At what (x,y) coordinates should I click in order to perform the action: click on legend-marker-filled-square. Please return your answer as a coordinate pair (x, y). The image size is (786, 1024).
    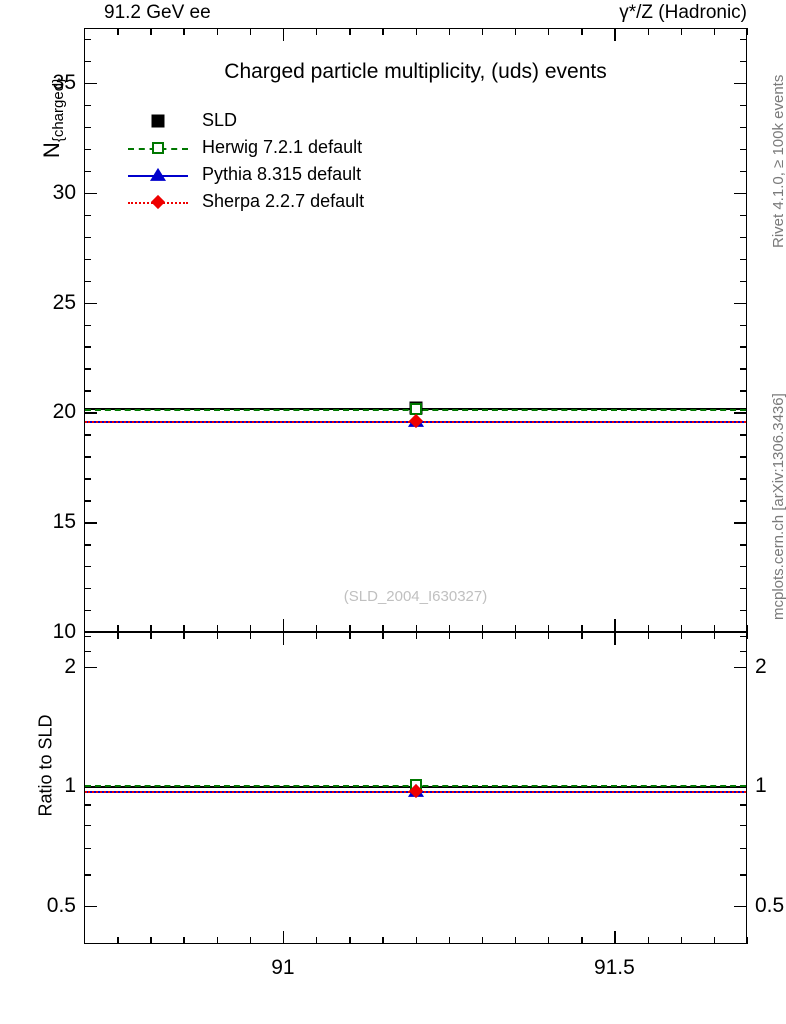
    Looking at the image, I should click on (158, 121).